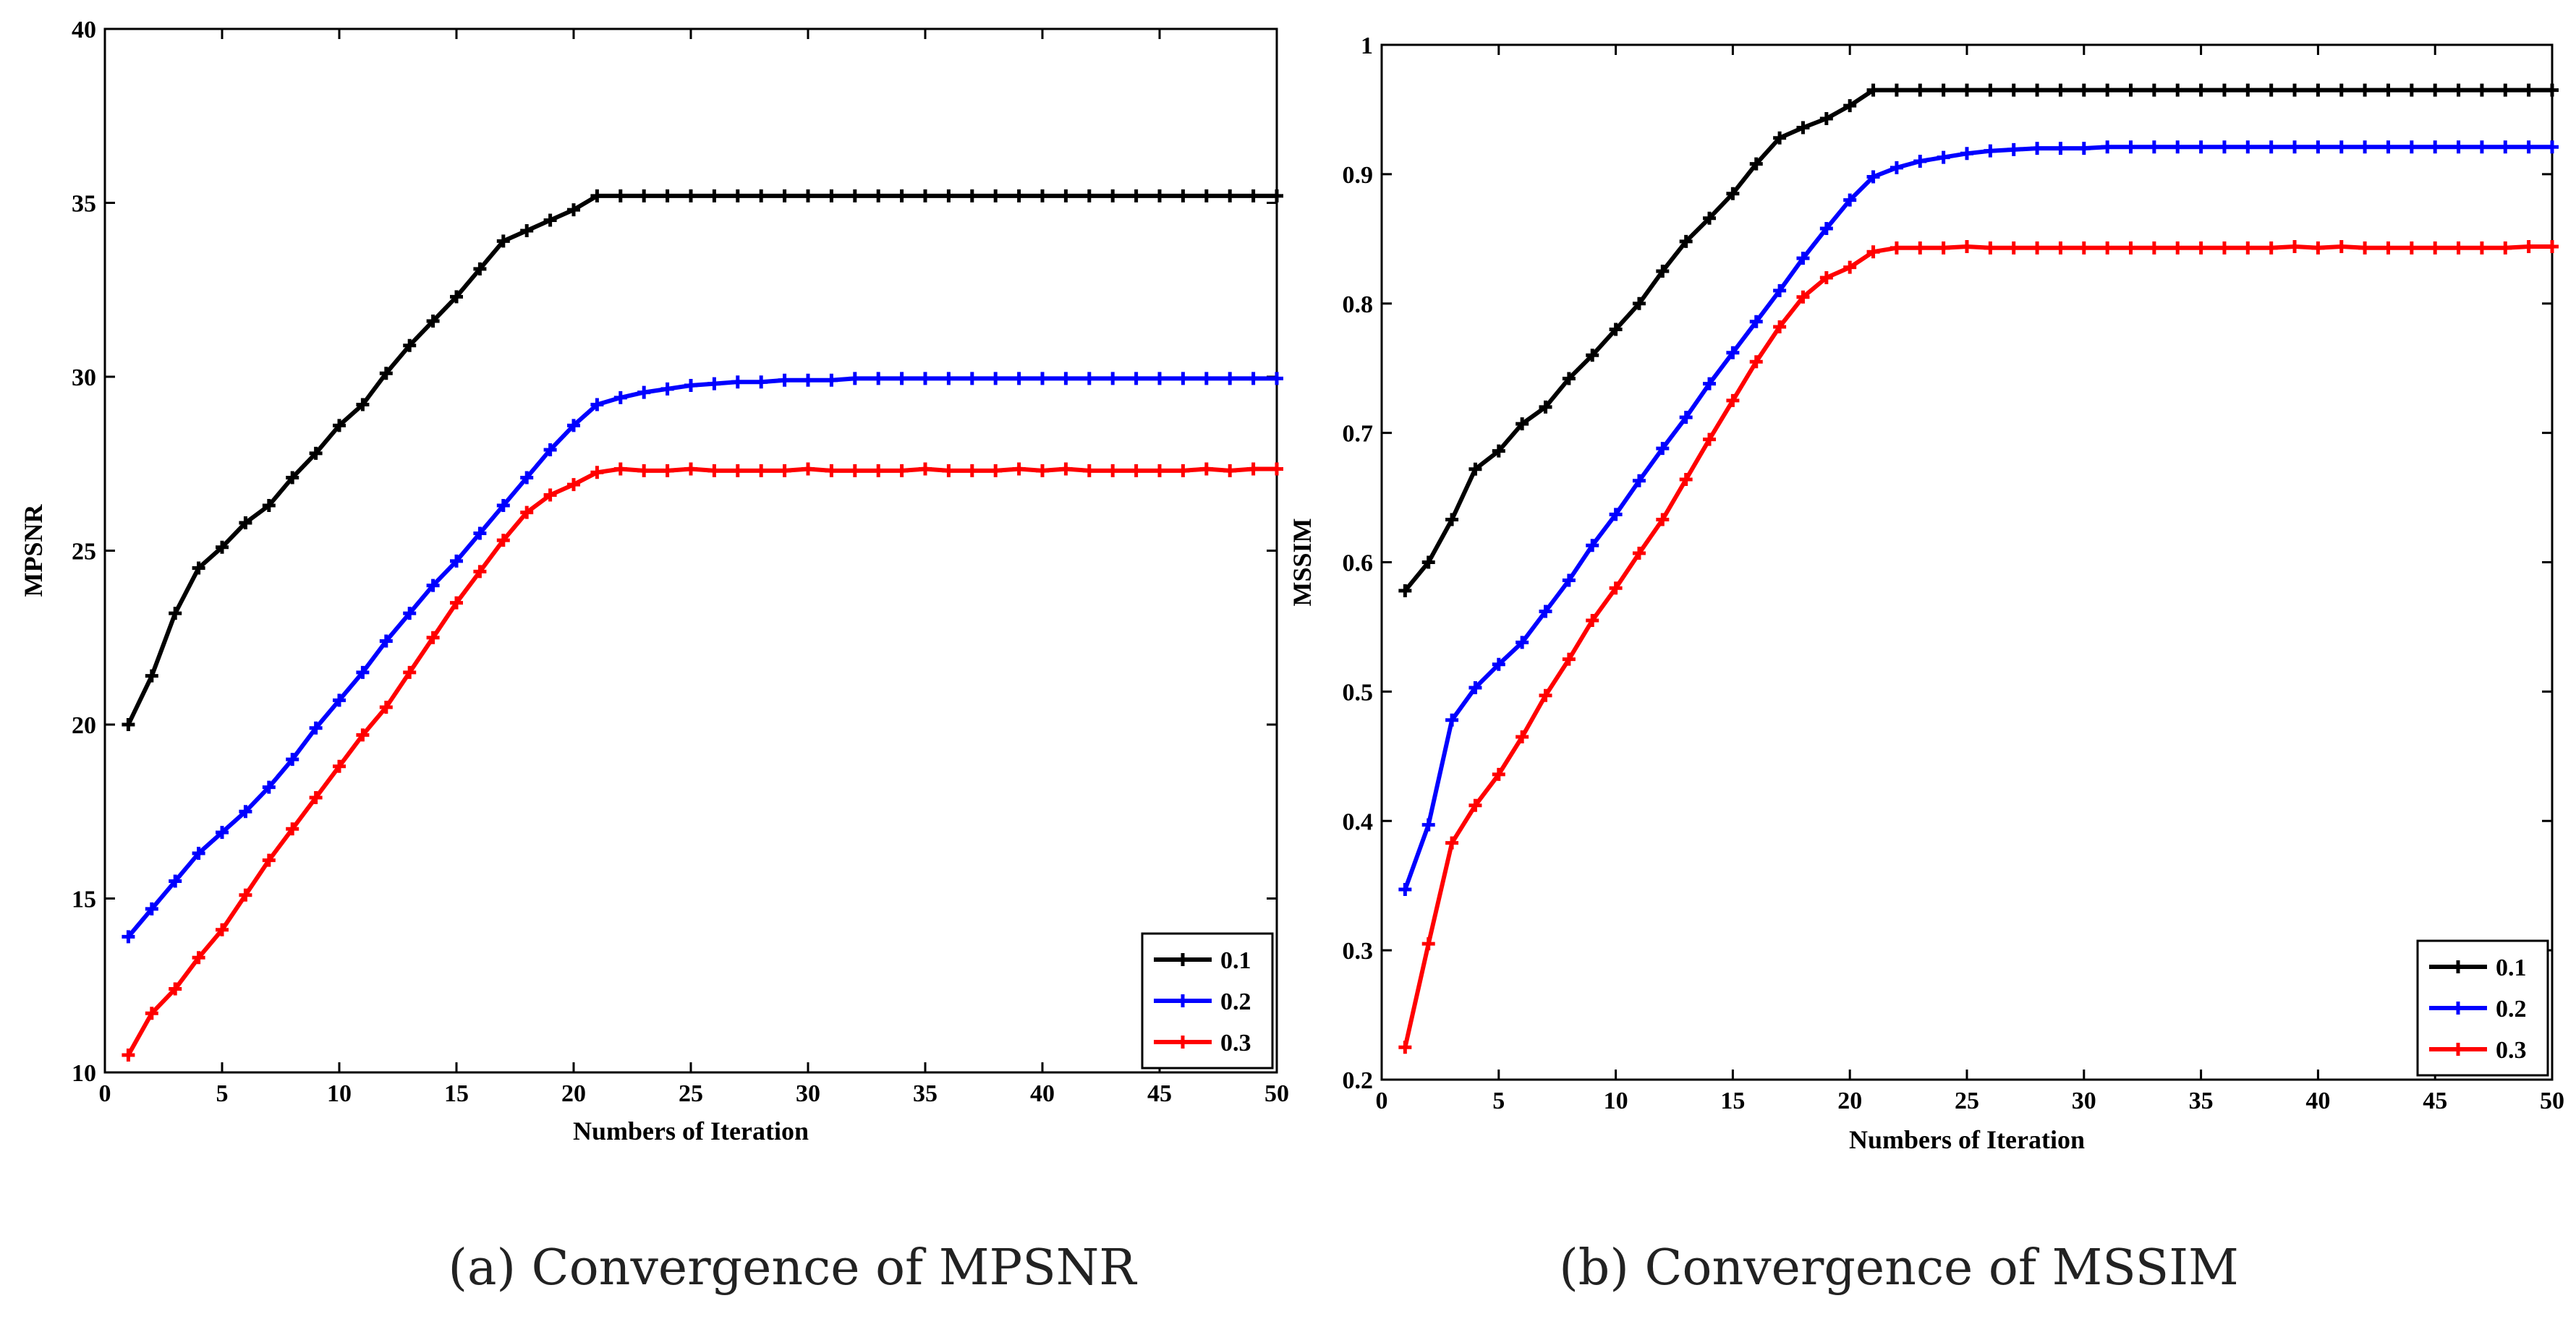 This screenshot has height=1319, width=2576. What do you see at coordinates (1849, 1101) in the screenshot?
I see `x-tick-label: 20` at bounding box center [1849, 1101].